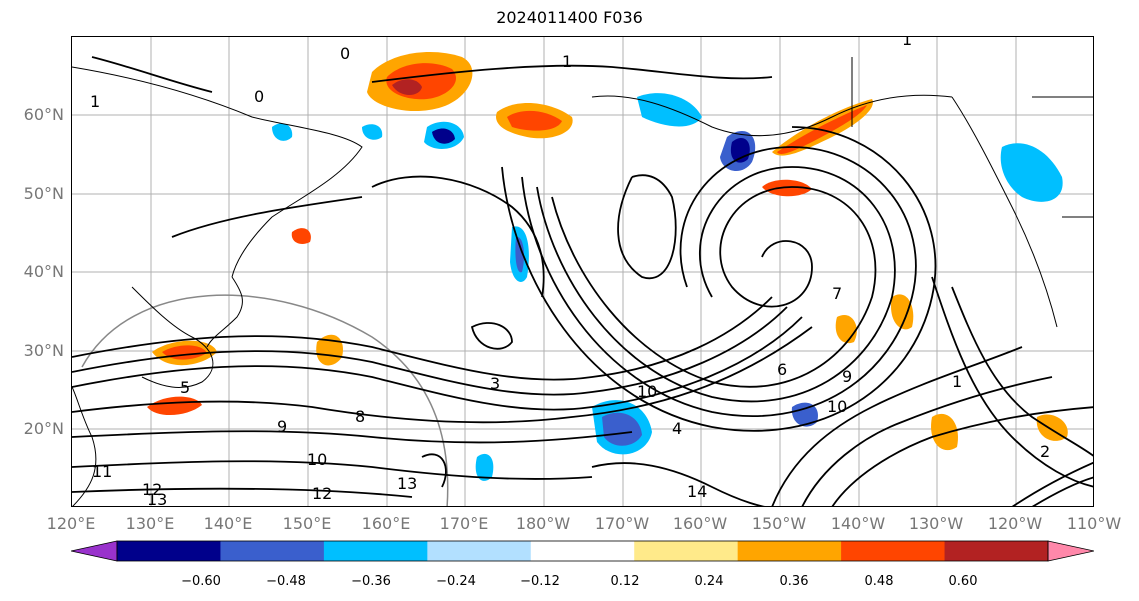 This screenshot has height=601, width=1139. What do you see at coordinates (150, 523) in the screenshot?
I see `lon-label: 130°E` at bounding box center [150, 523].